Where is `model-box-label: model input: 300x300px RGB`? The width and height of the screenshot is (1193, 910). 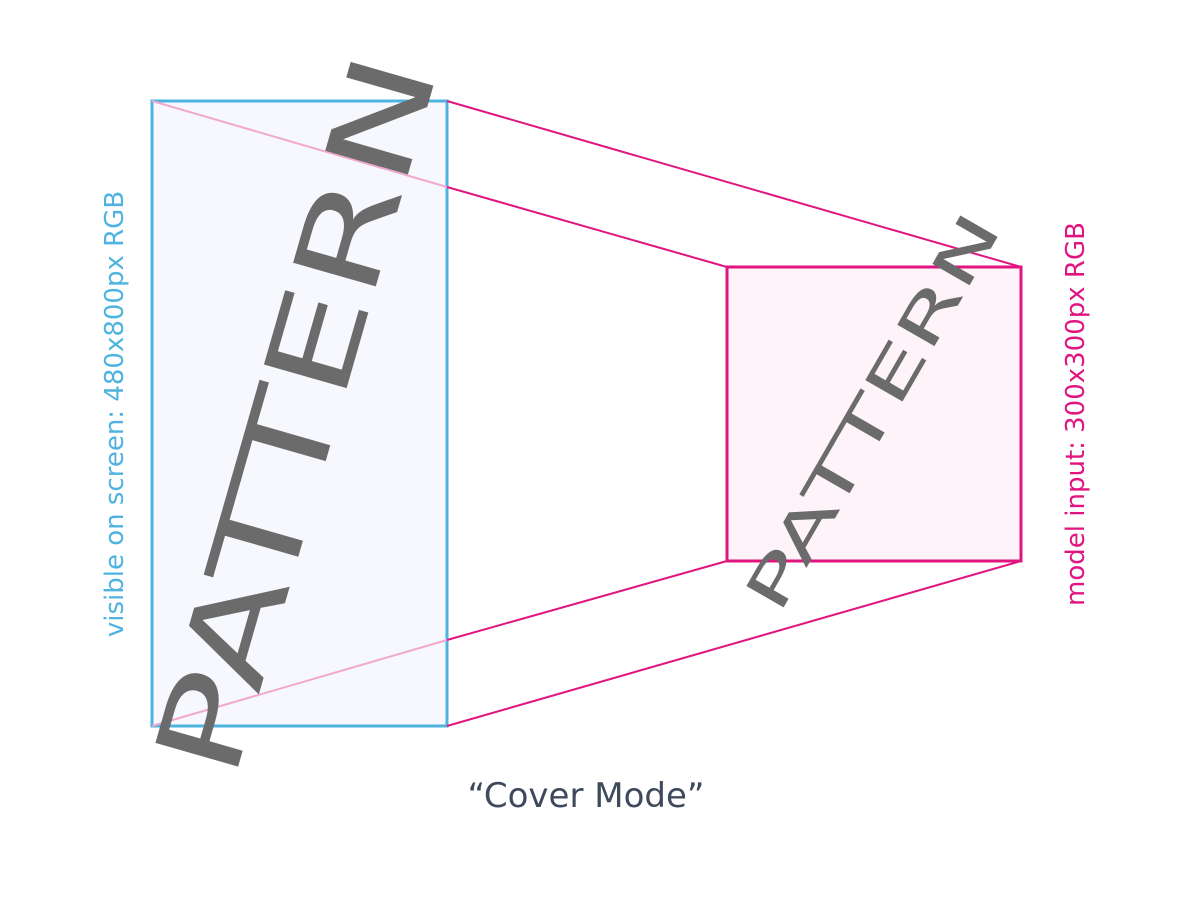 model-box-label: model input: 300x300px RGB is located at coordinates (1076, 414).